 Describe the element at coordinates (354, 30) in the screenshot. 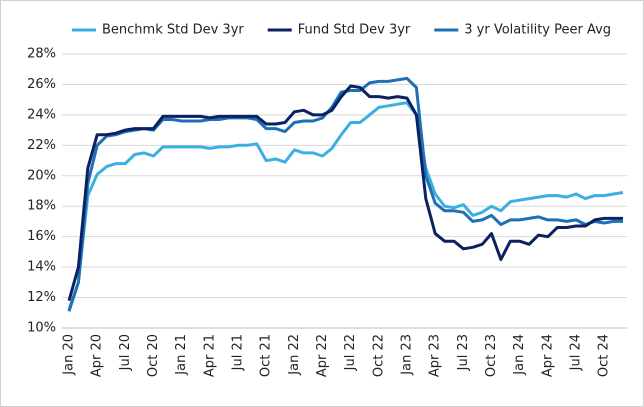

I see `legend-label: Fund Std Dev 3yr` at that location.